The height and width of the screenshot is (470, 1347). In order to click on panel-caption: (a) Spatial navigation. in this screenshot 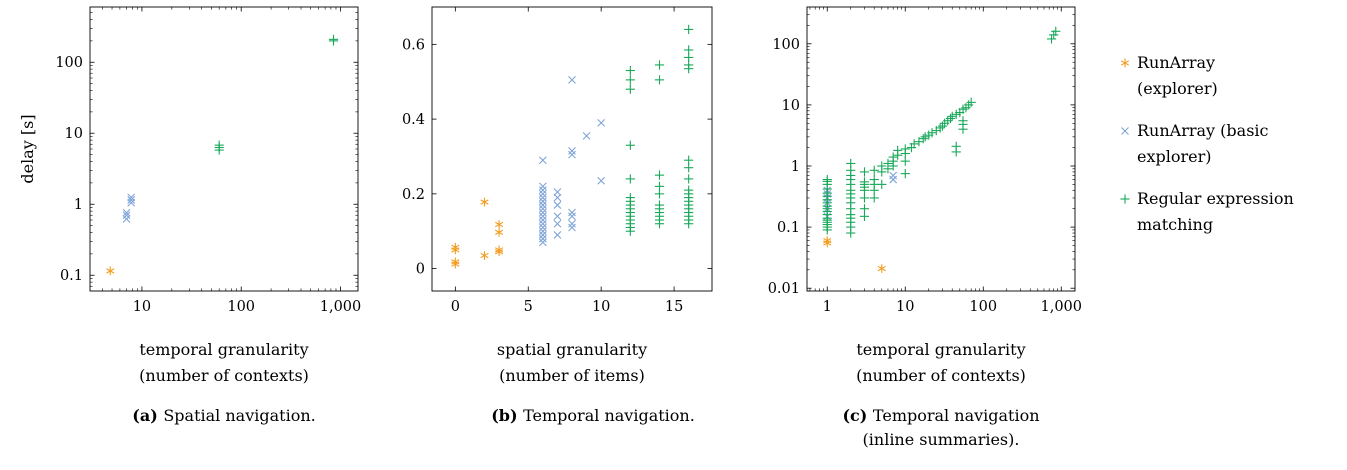, I will do `click(223, 415)`.